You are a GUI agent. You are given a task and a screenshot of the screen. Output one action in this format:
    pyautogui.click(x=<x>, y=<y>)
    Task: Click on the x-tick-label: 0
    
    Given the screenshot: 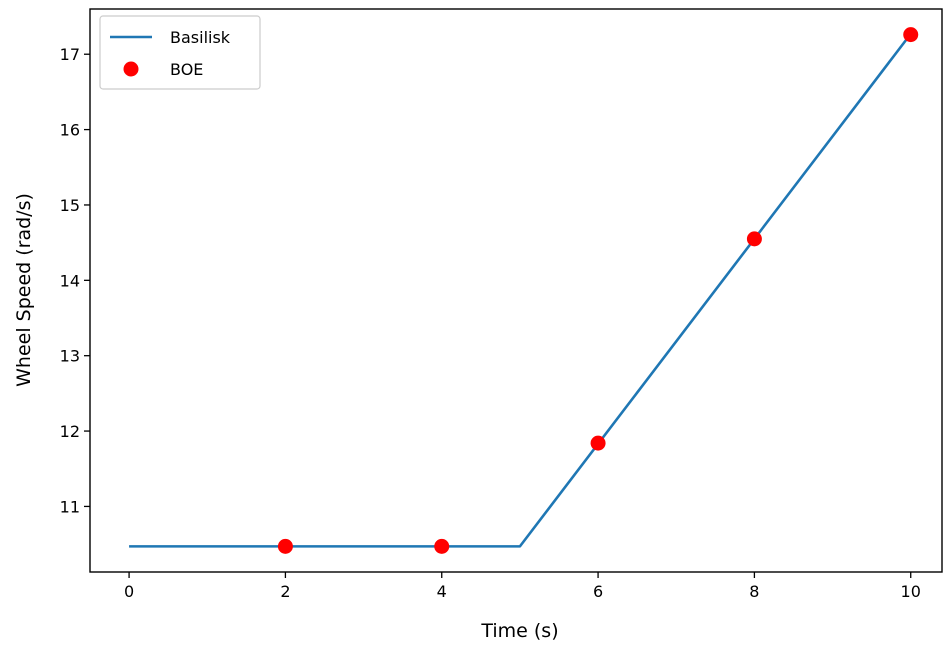 What is the action you would take?
    pyautogui.click(x=129, y=591)
    